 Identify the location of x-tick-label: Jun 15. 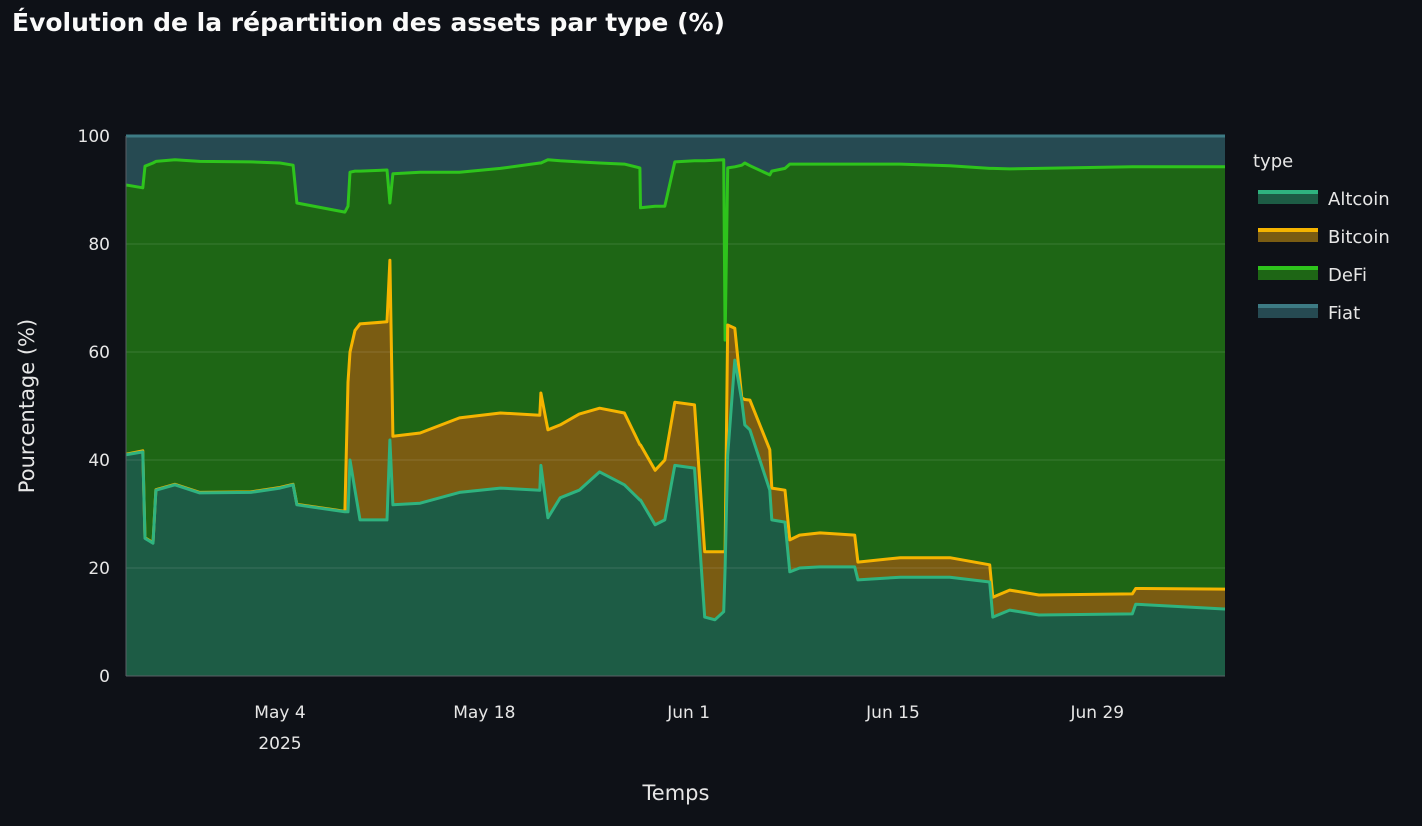
(892, 713).